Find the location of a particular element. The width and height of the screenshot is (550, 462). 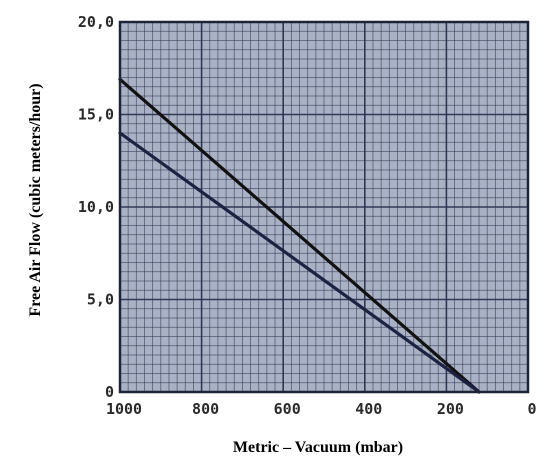

y-axis-label: Free Air Flow (cubic meters/hour) is located at coordinates (35, 199).